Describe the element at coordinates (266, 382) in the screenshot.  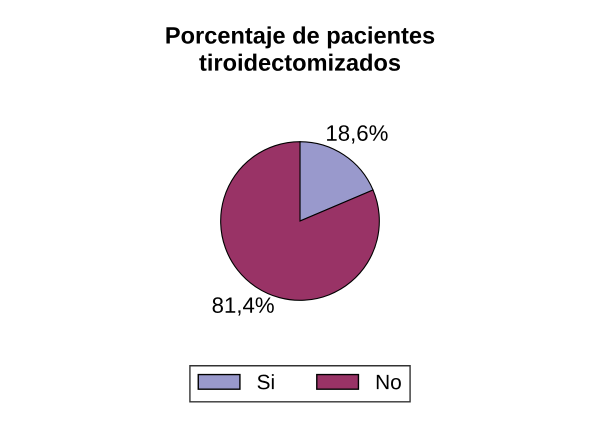
I see `legend-label: Si` at that location.